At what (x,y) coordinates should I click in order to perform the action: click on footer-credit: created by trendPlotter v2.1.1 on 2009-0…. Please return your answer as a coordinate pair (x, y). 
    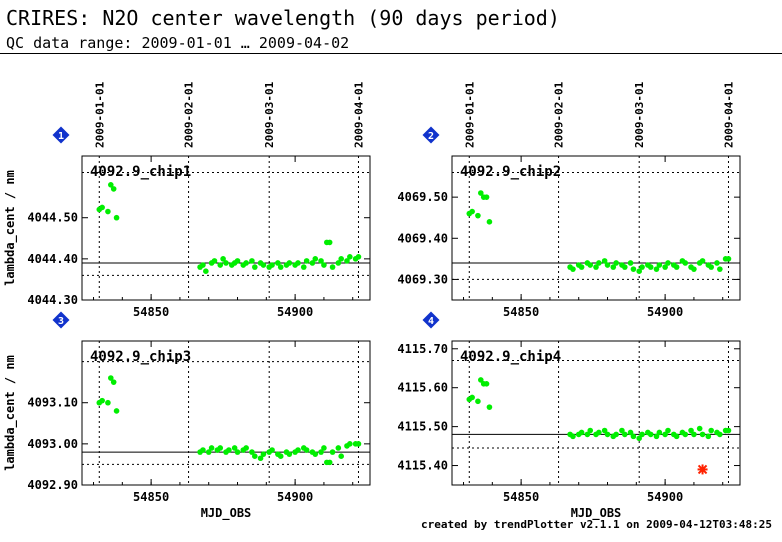
    Looking at the image, I should click on (596, 524).